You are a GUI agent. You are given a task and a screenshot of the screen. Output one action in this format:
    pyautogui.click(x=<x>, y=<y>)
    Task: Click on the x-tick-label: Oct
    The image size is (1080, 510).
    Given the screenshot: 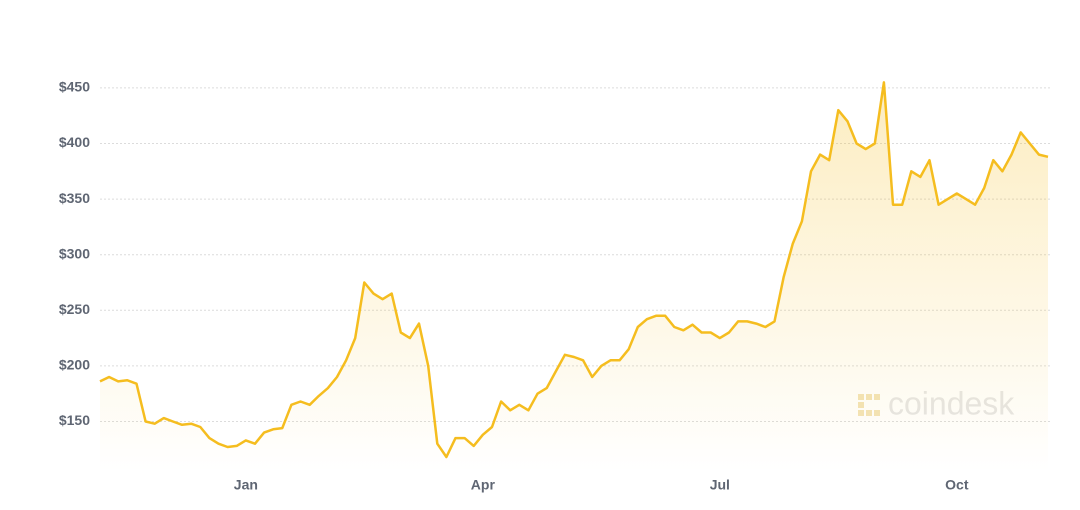 What is the action you would take?
    pyautogui.click(x=957, y=485)
    